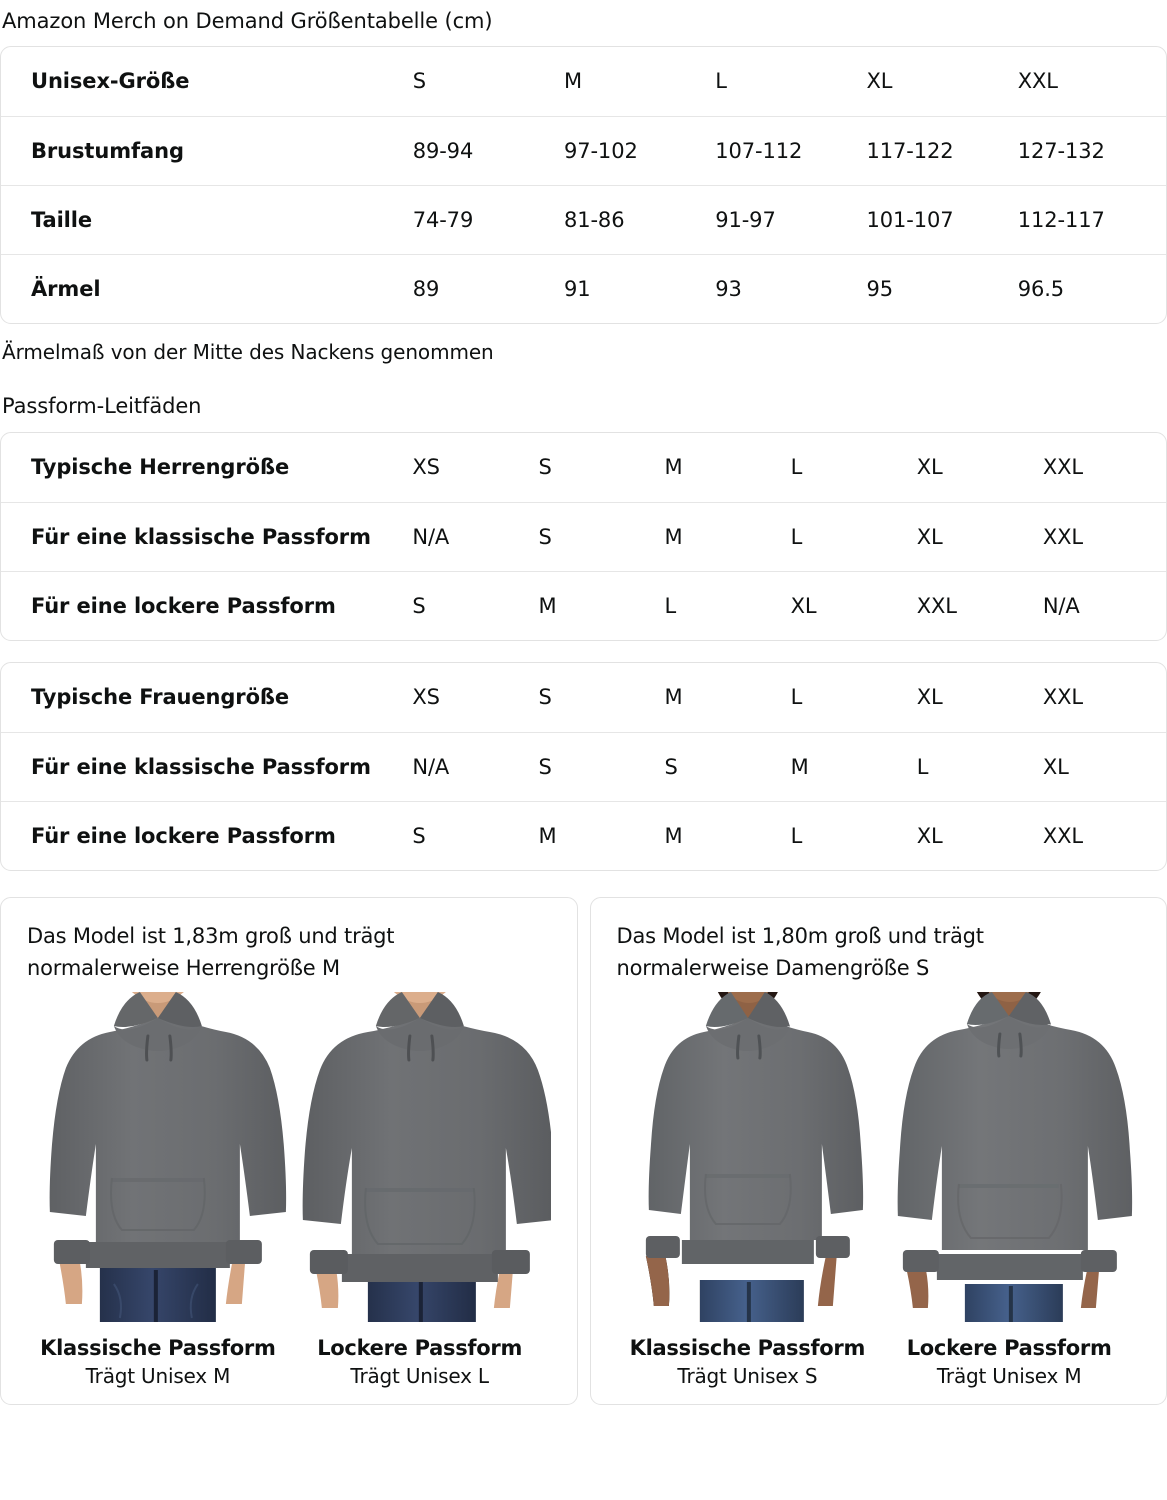 This screenshot has height=1500, width=1167. What do you see at coordinates (205, 219) in the screenshot?
I see `row-label: Taille` at bounding box center [205, 219].